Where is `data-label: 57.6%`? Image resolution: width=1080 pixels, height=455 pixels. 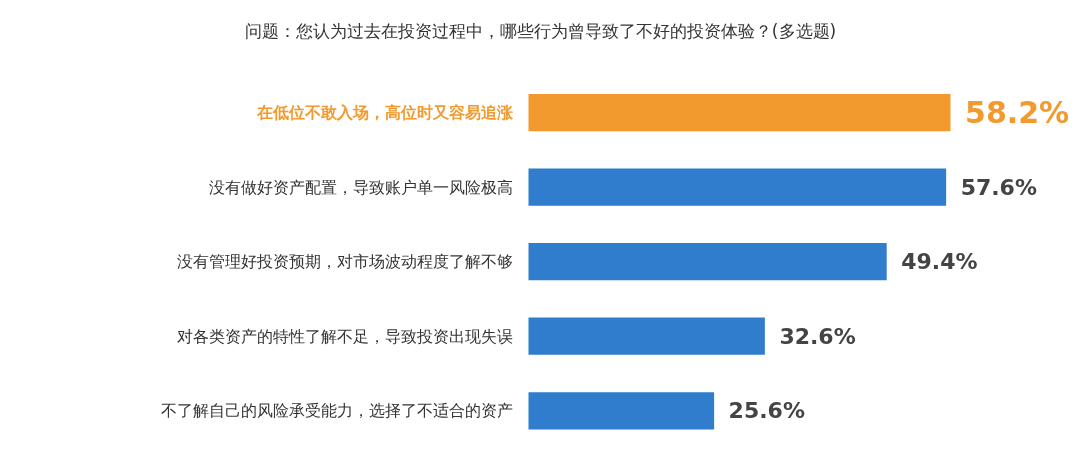 data-label: 57.6% is located at coordinates (998, 187).